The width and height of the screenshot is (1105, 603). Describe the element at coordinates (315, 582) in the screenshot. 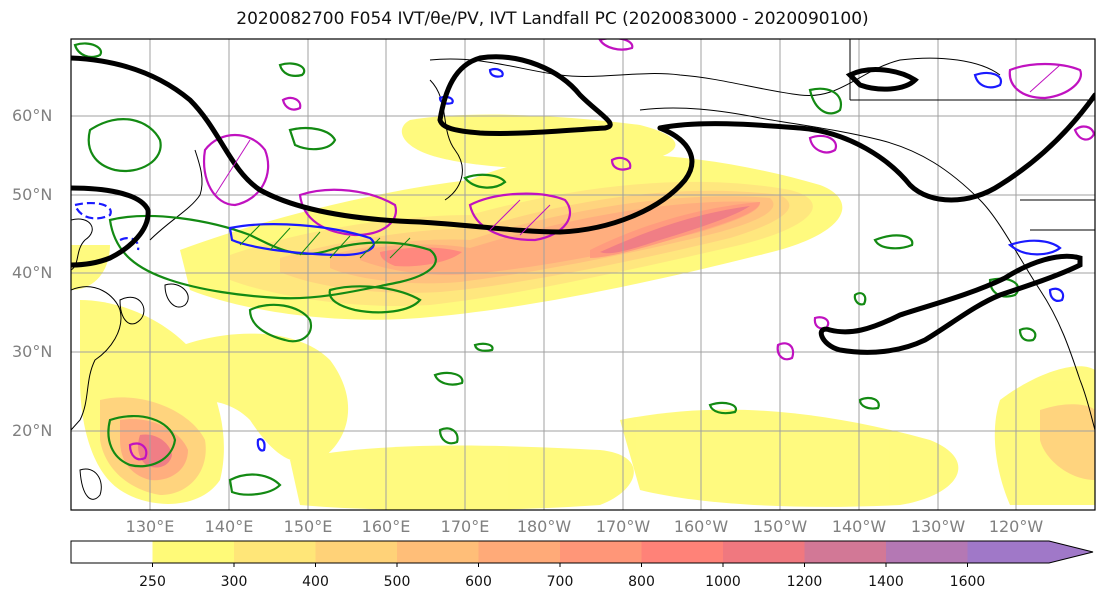

I see `colorbar-label: 400` at that location.